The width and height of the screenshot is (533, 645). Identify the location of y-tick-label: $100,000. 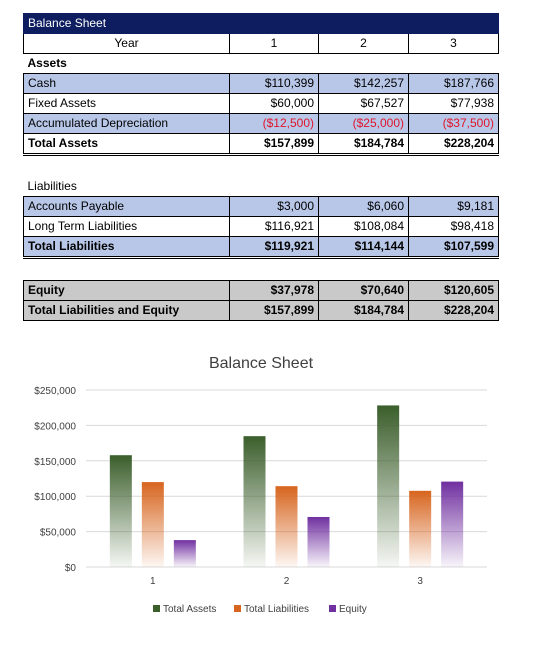
(55, 497).